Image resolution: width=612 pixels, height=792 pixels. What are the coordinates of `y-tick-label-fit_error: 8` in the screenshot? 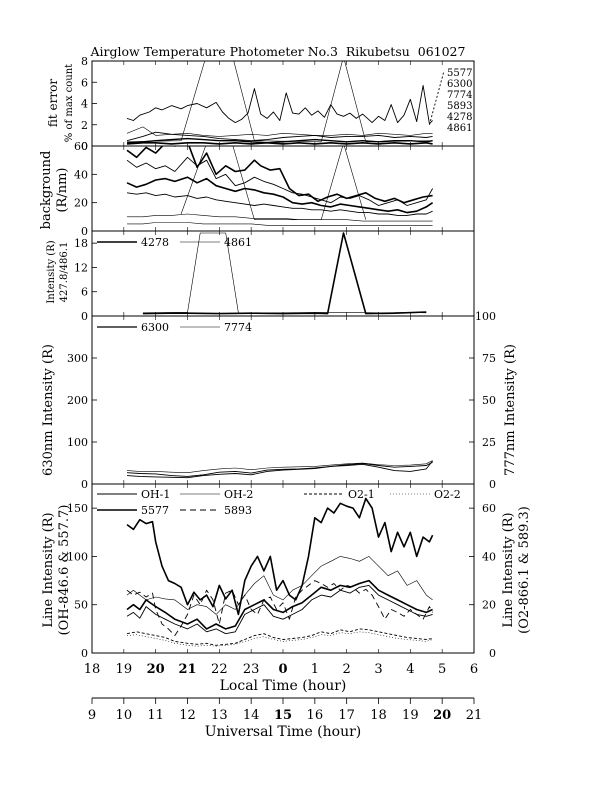 It's located at (84, 61).